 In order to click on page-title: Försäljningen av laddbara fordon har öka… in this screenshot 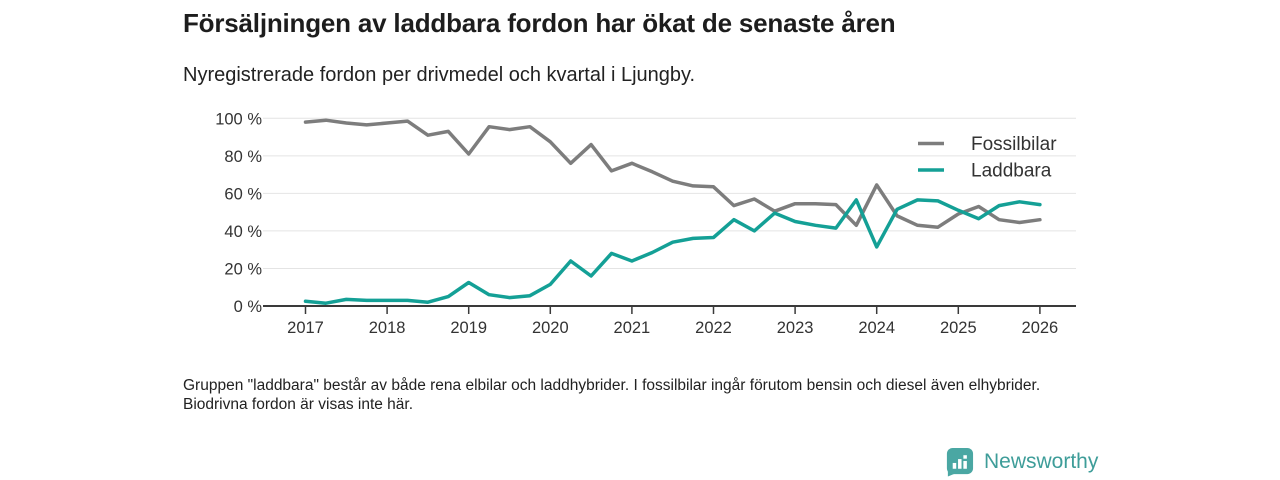, I will do `click(539, 23)`.